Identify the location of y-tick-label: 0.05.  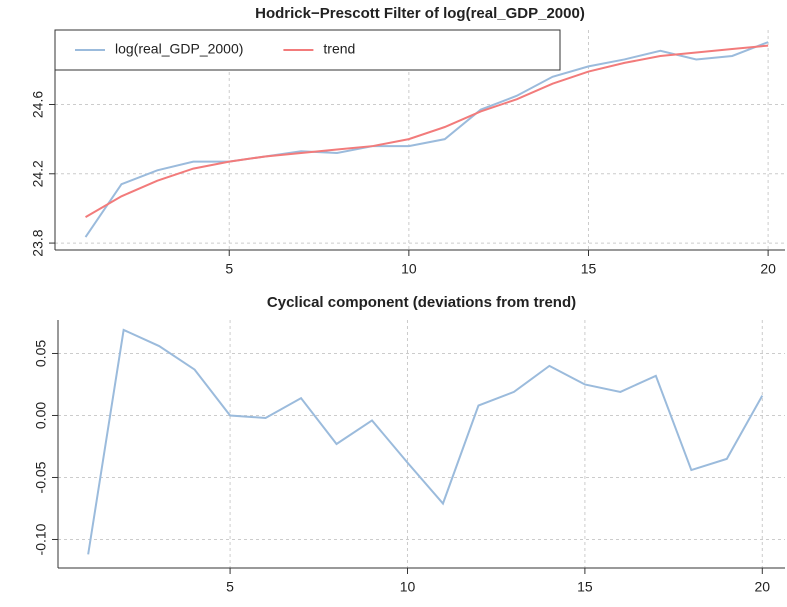
(41, 353).